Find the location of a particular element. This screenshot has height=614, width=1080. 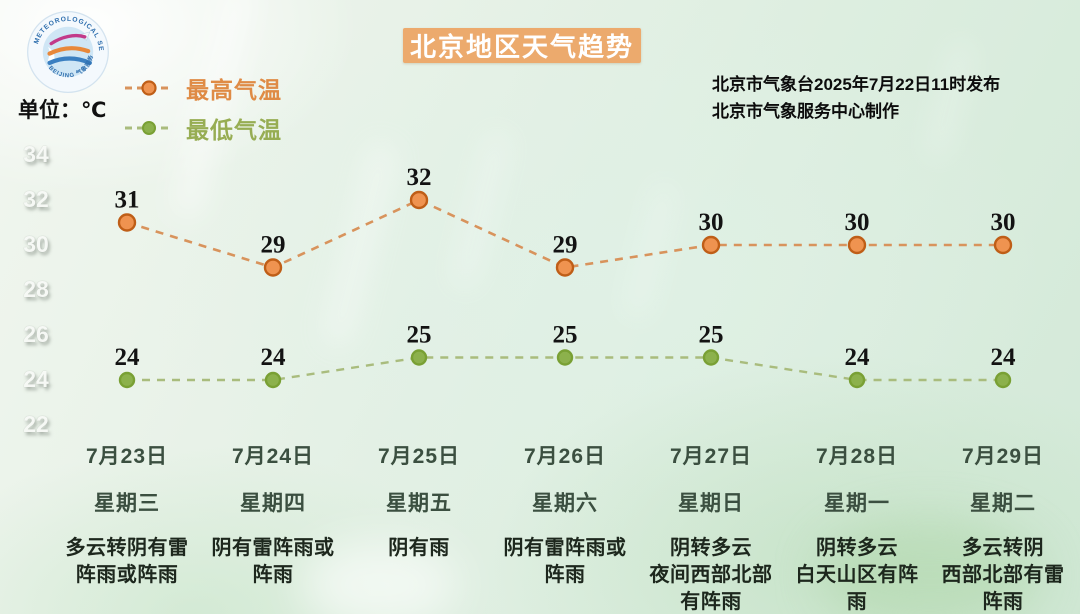

day-column: 7月29日星期二多云转阴 西部北部有雷 阵雨 is located at coordinates (1000, 527).